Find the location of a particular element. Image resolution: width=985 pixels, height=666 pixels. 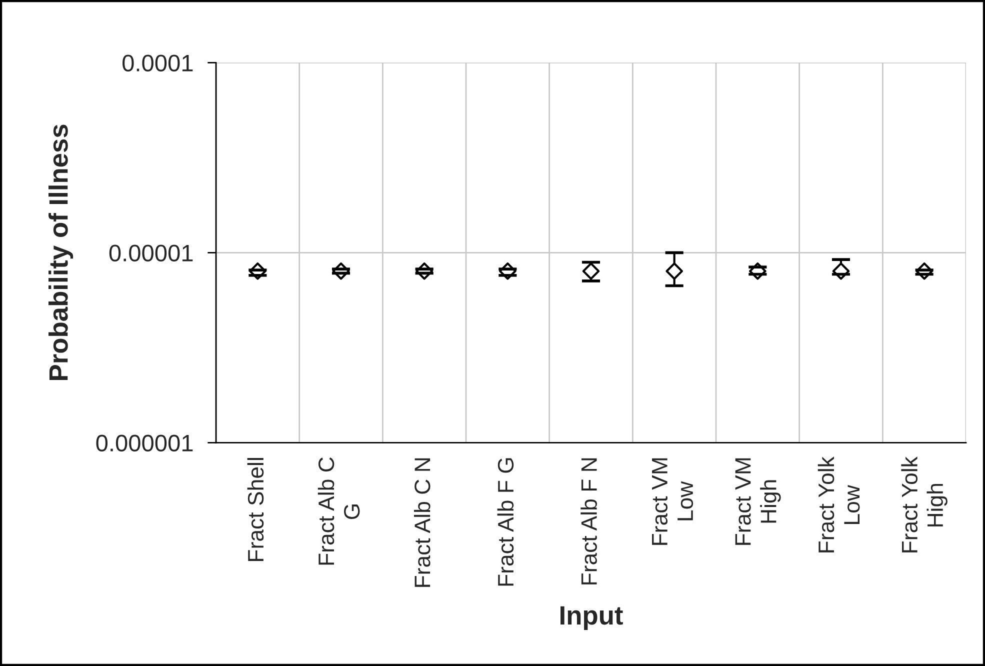

y-tick-label: 0.000001 is located at coordinates (144, 443).